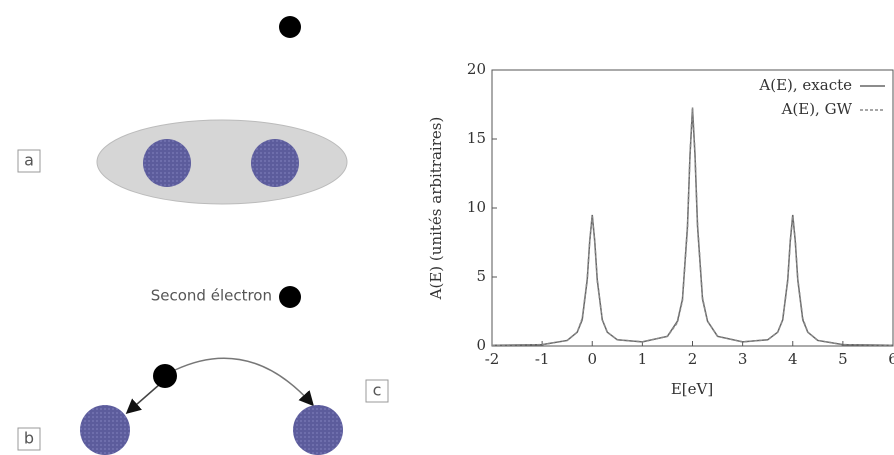  I want to click on x-tick-label: 3, so click(743, 359).